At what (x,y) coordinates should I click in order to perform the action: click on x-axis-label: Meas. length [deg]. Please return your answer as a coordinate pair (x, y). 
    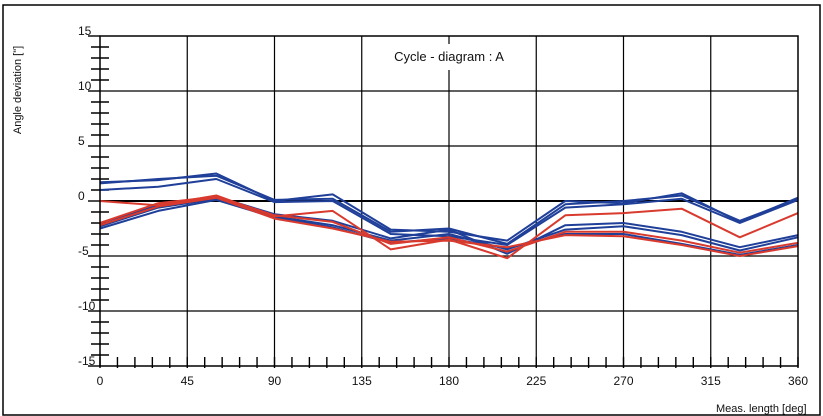
    Looking at the image, I should click on (761, 409).